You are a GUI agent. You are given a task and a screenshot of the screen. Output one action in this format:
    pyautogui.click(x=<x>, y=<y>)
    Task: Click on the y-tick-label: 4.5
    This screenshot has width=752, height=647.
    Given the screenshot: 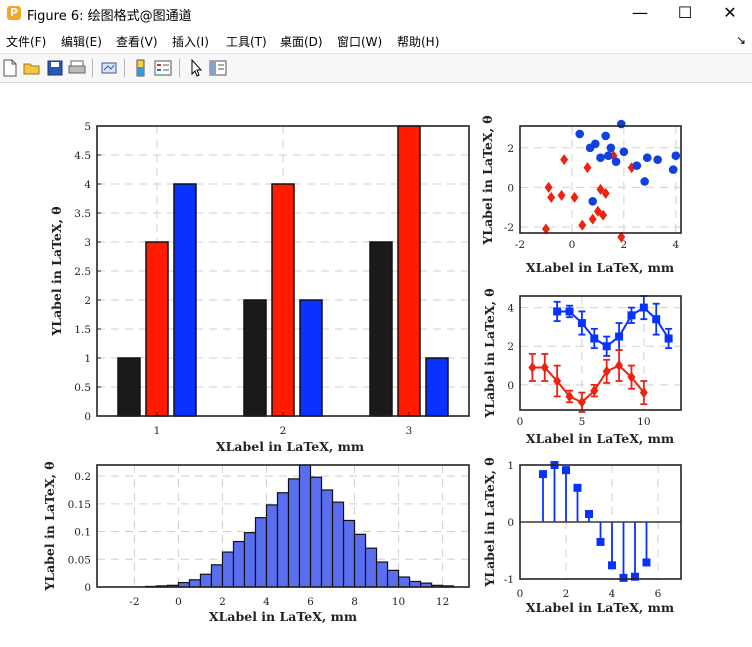 What is the action you would take?
    pyautogui.click(x=82, y=156)
    